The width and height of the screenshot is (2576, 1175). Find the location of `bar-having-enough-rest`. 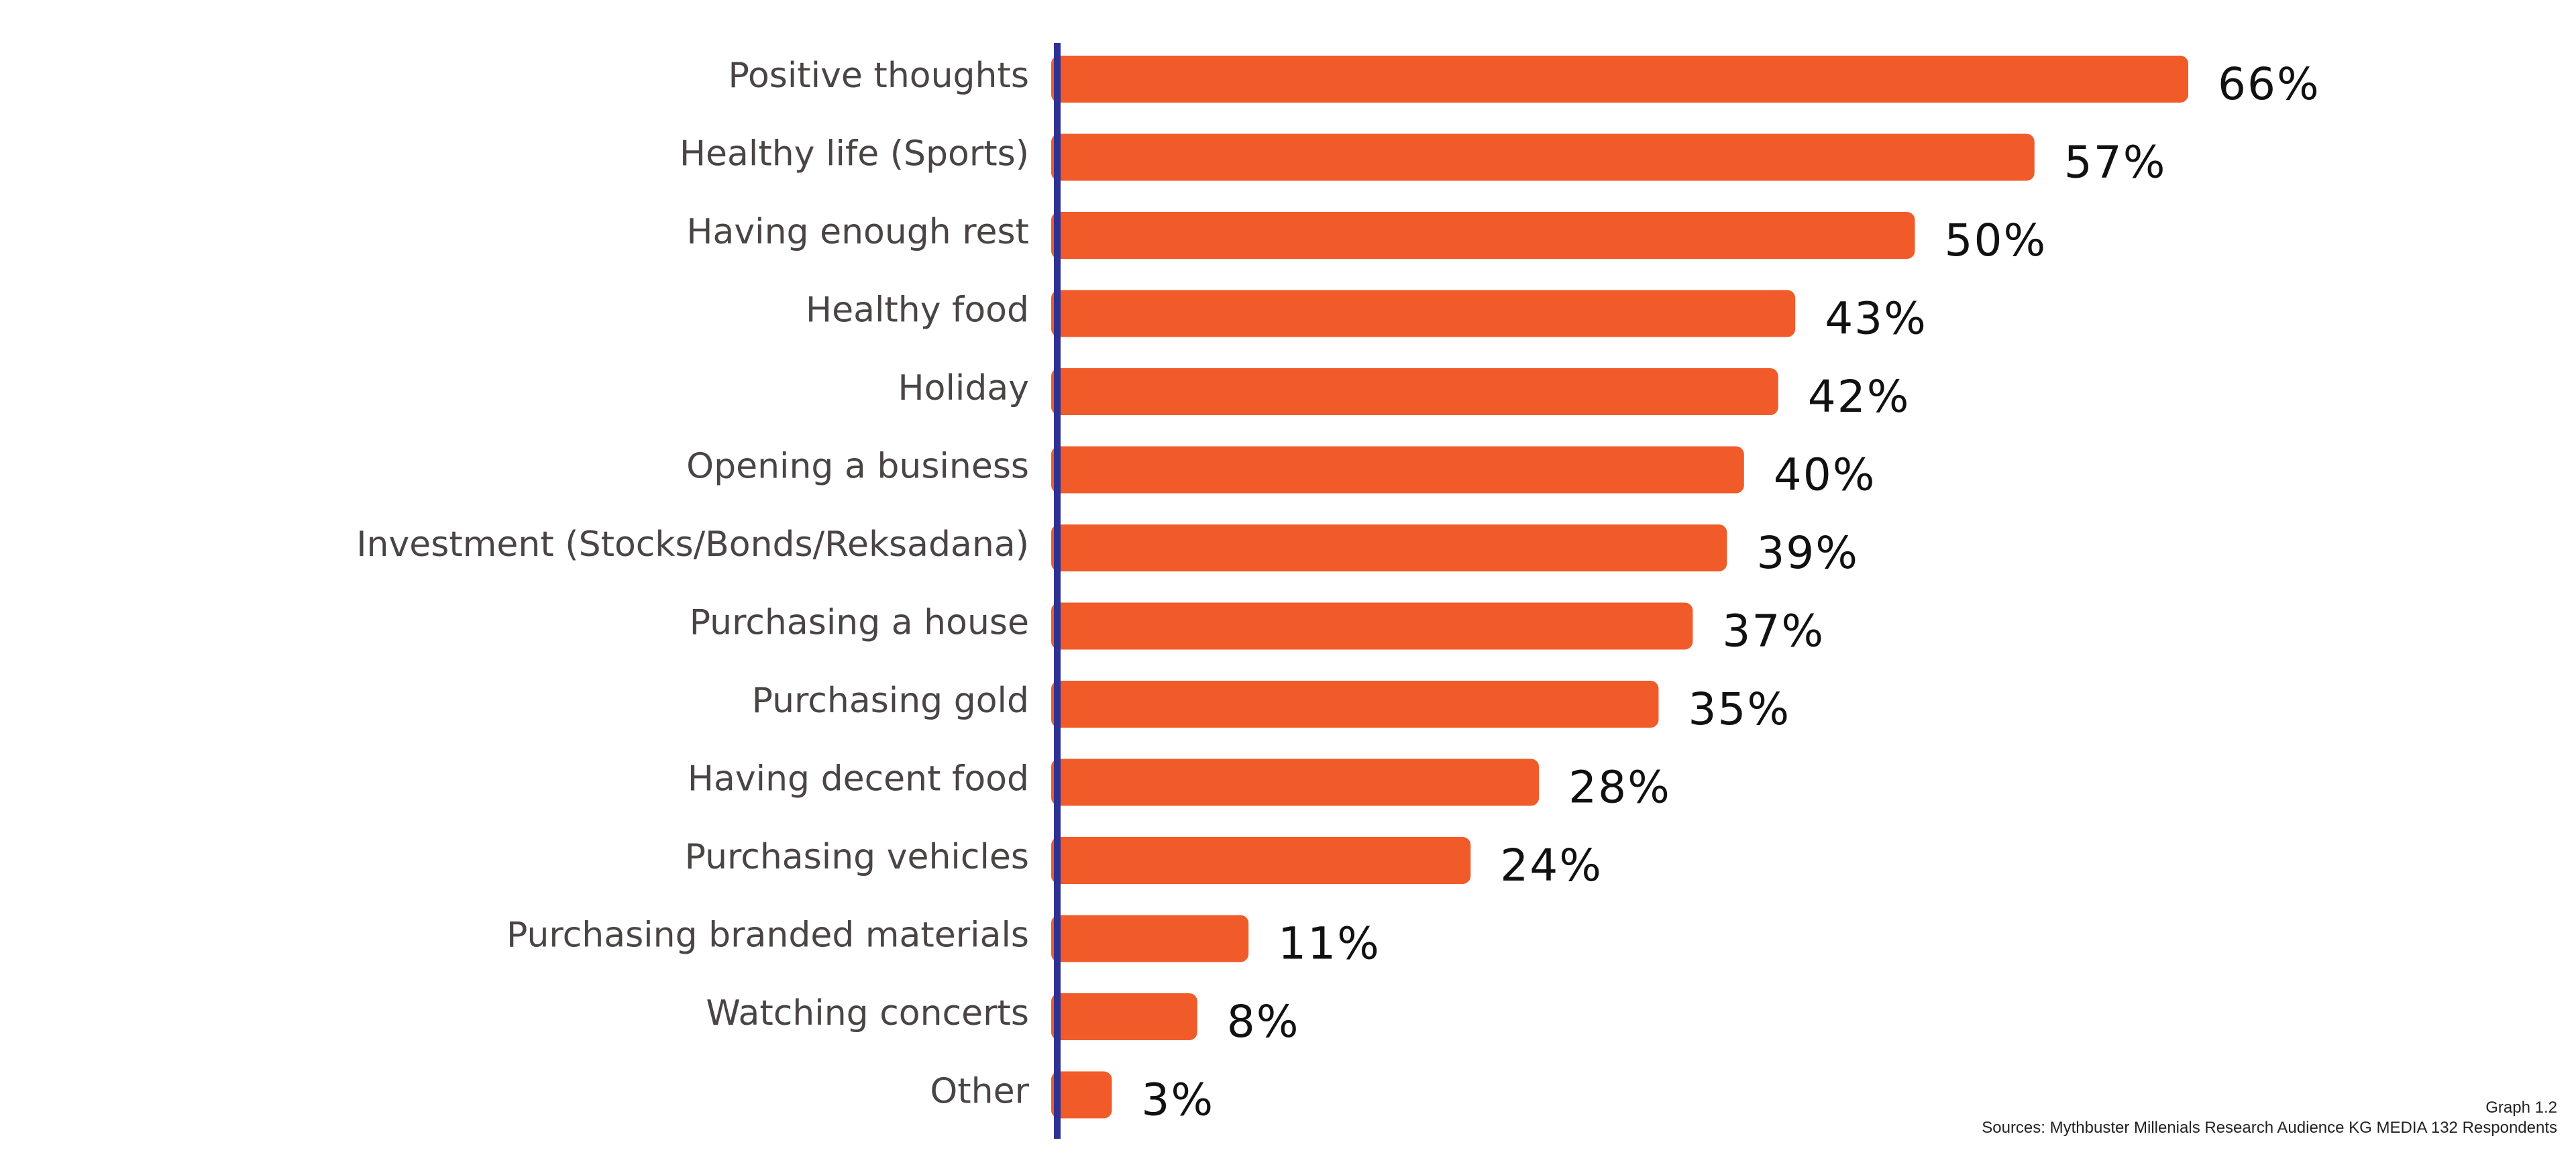

bar-having-enough-rest is located at coordinates (1483, 235).